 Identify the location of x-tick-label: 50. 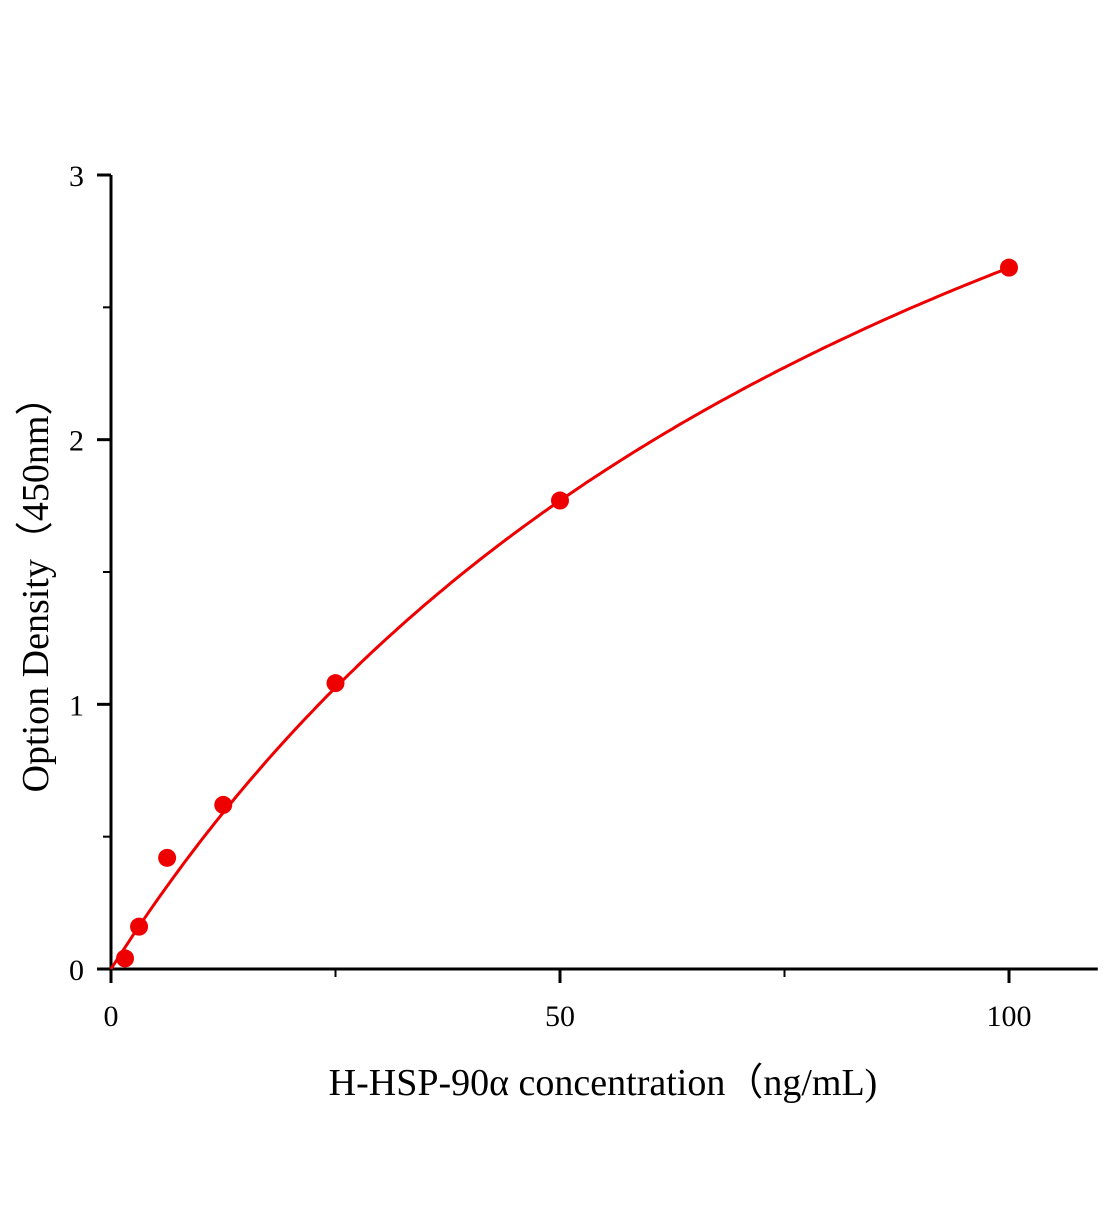
(560, 1016).